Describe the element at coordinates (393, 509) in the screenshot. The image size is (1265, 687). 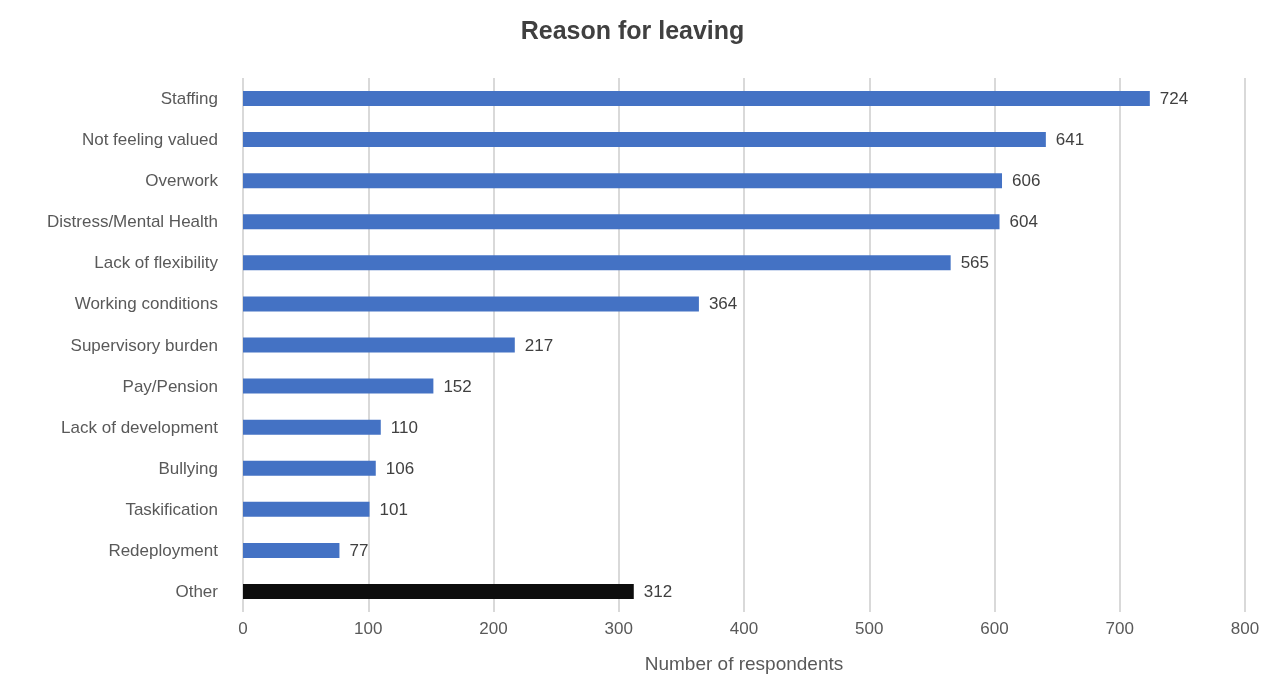
I see `data-label: 101` at that location.